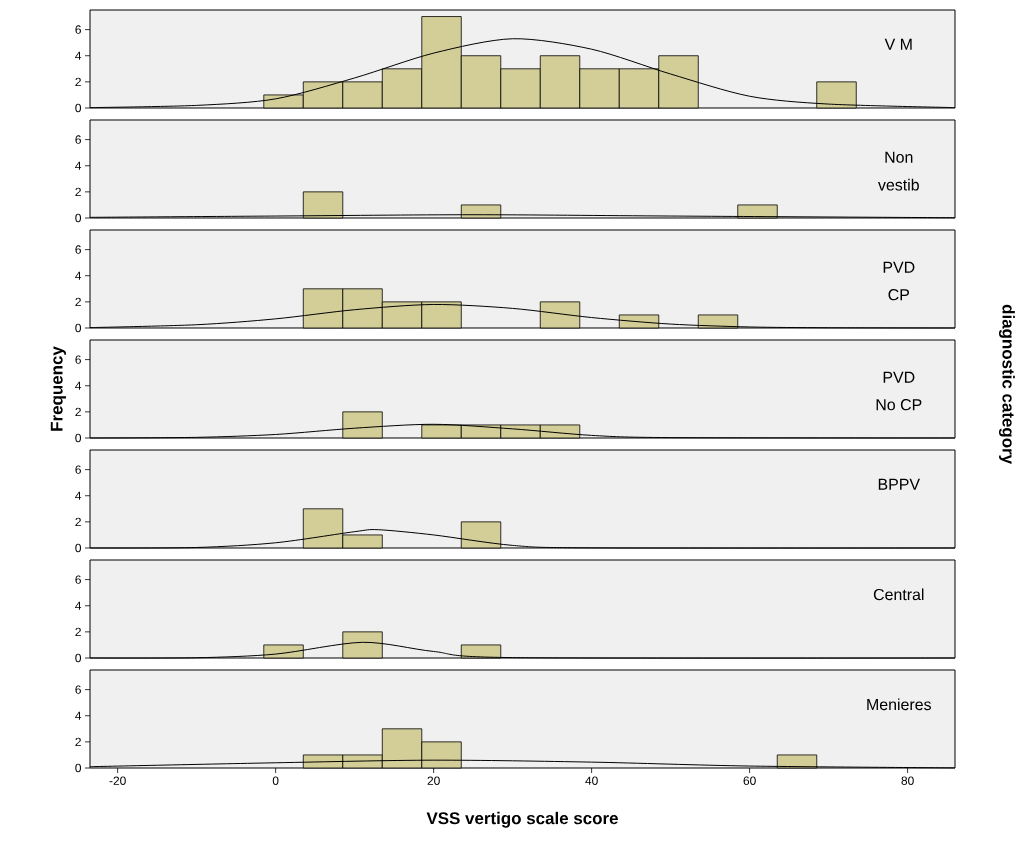 The width and height of the screenshot is (1027, 854). Describe the element at coordinates (899, 704) in the screenshot. I see `annotation: Menieres` at that location.